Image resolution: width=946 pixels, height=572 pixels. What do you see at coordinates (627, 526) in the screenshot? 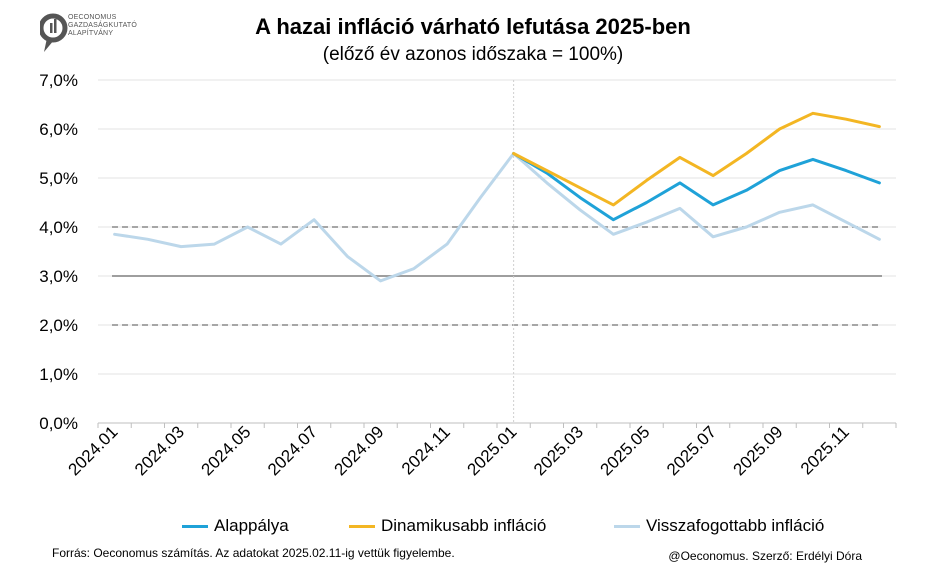
I see `legend-swatch-visszafogottabb` at bounding box center [627, 526].